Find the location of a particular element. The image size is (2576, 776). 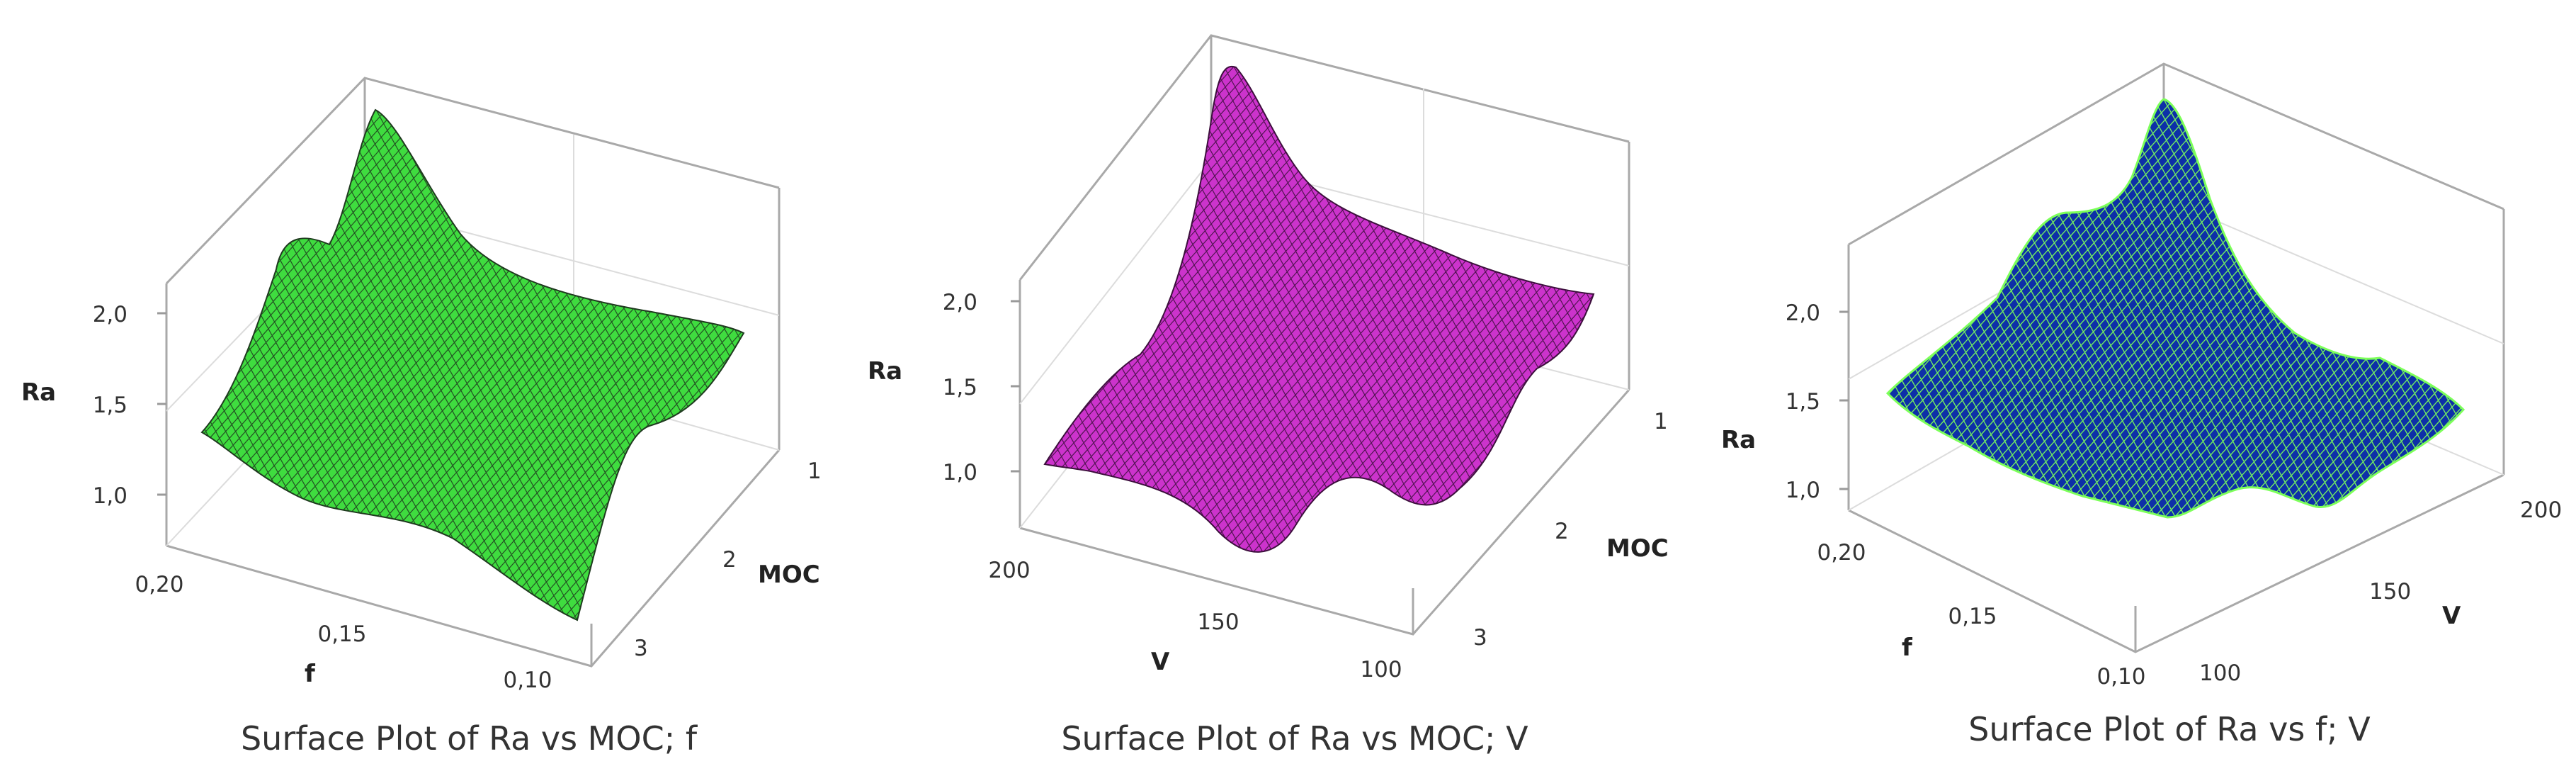

plot1-x-axis-label: f is located at coordinates (310, 674).